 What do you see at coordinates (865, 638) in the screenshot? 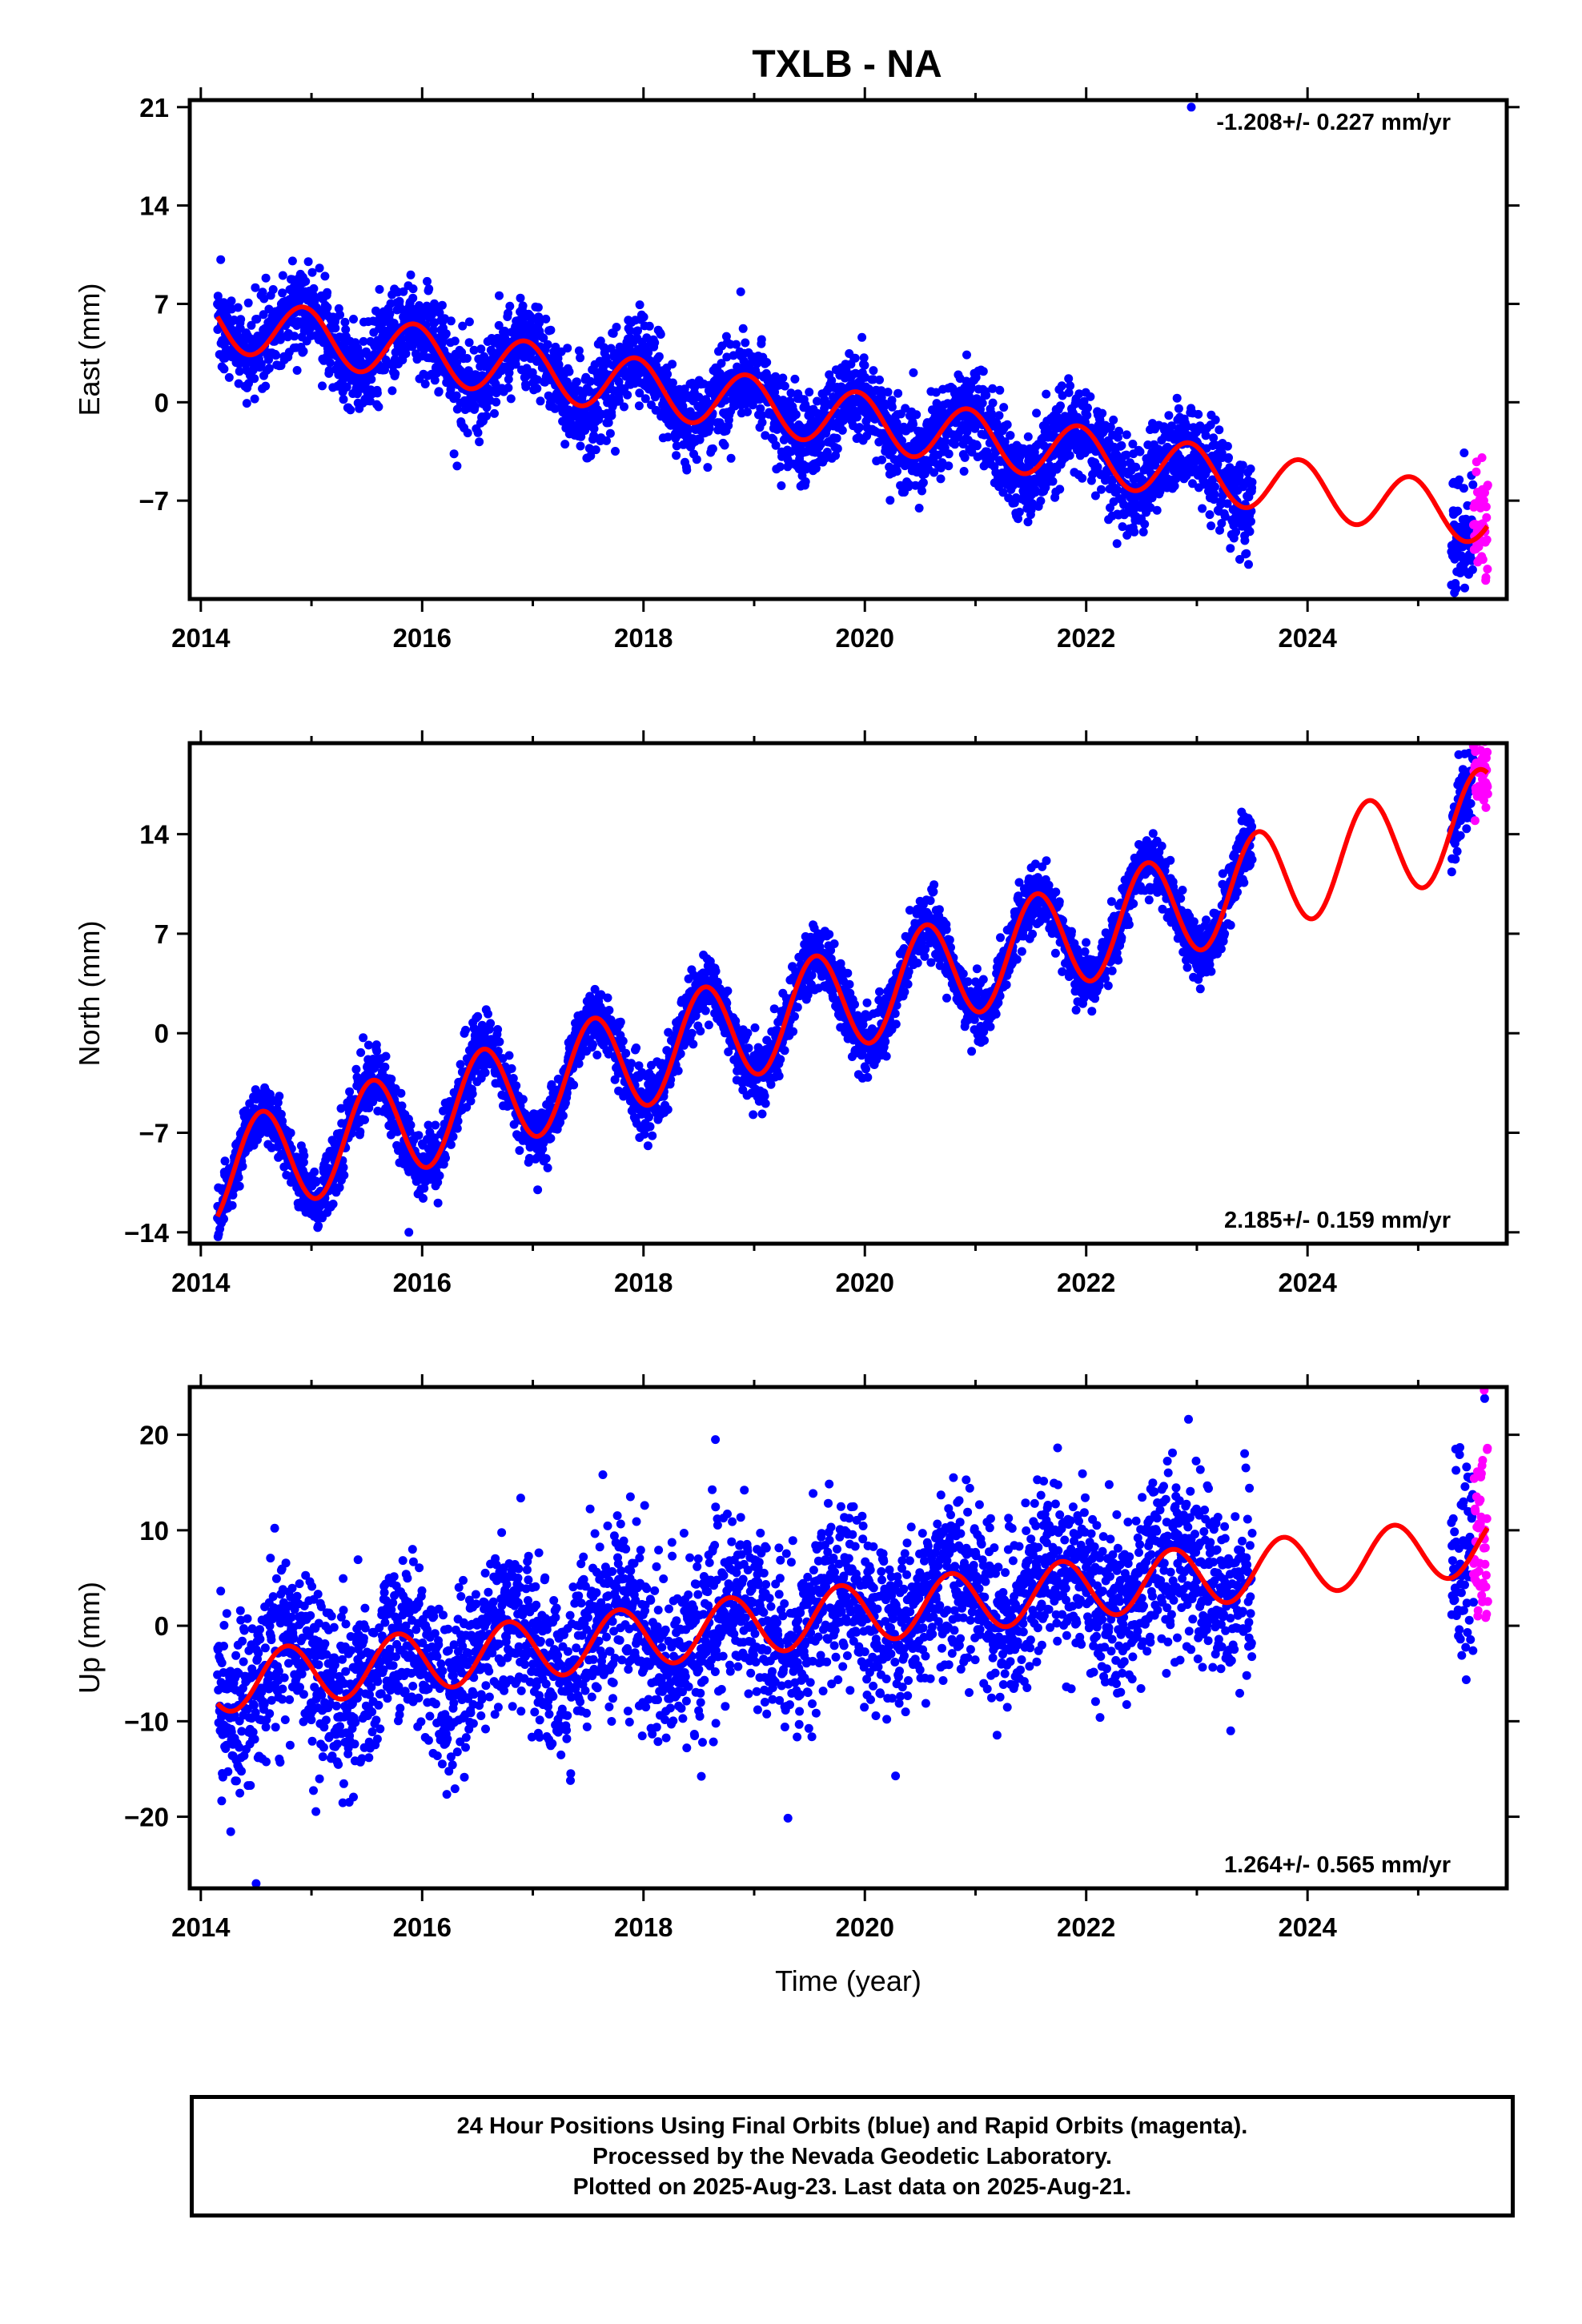
I see `x-tick-label: 2020` at bounding box center [865, 638].